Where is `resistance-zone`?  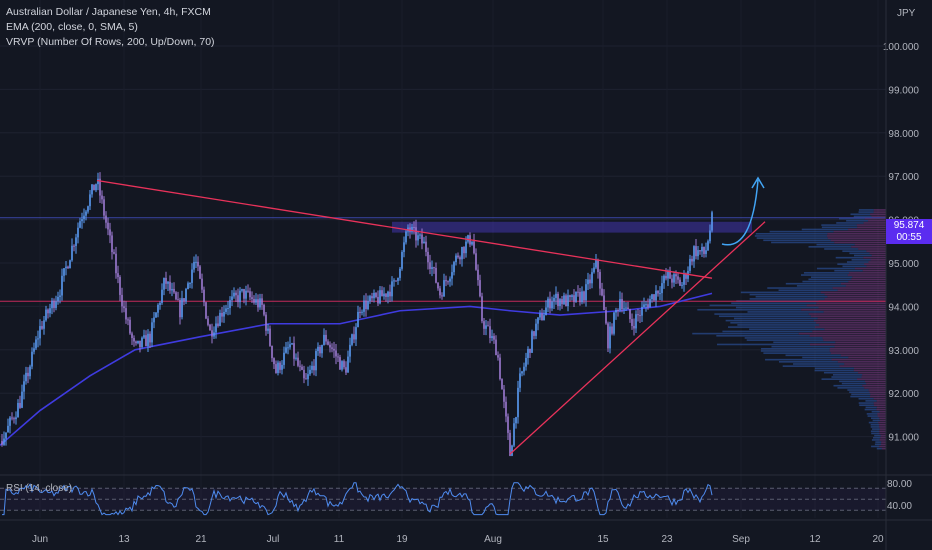
resistance-zone is located at coordinates (572, 227).